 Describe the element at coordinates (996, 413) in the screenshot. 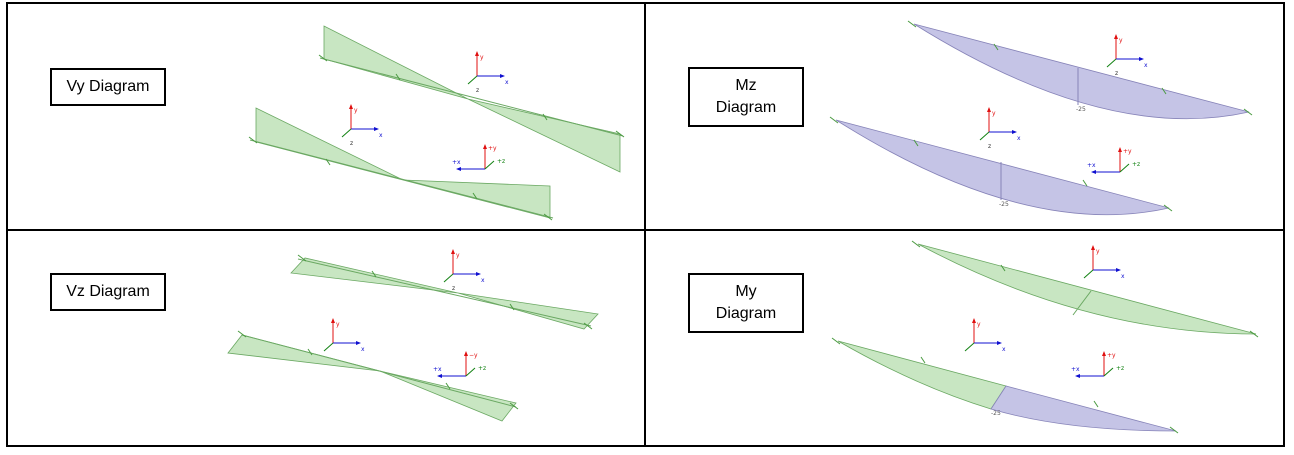

I see `my-lower-value-label: -25` at that location.